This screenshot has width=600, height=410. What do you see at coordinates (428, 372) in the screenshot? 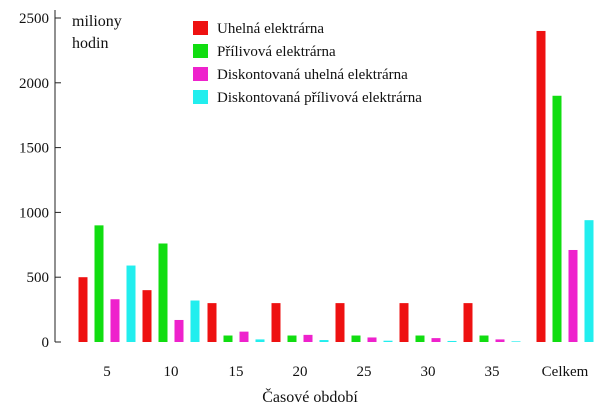
I see `x-tick-label: 30` at bounding box center [428, 372].